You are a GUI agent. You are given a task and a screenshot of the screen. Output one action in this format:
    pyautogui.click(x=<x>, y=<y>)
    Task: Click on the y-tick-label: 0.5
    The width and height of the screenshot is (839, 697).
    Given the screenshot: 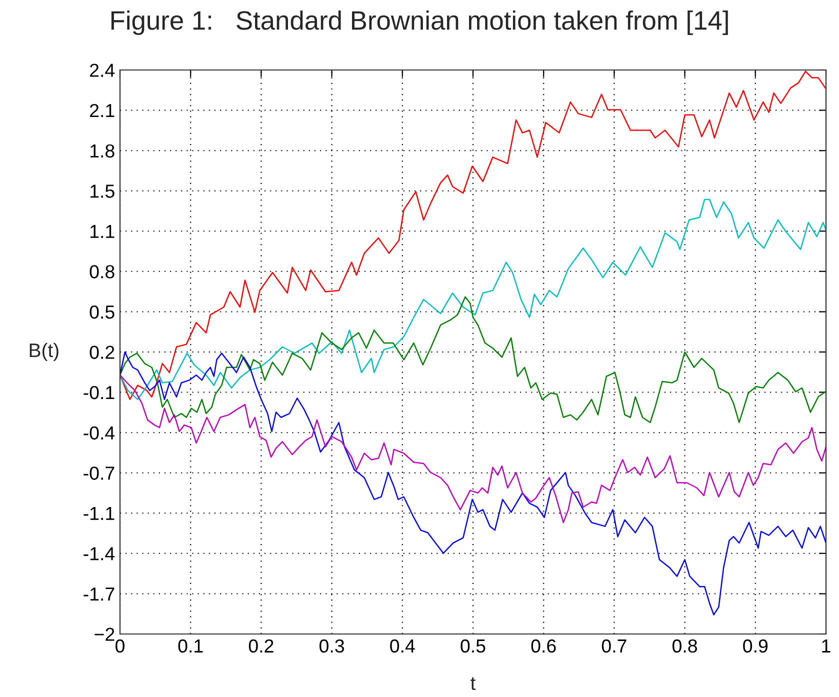 What is the action you would take?
    pyautogui.click(x=102, y=312)
    